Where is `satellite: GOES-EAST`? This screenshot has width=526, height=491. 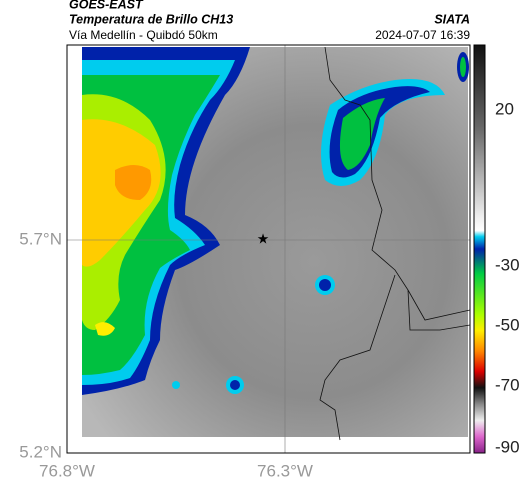
satellite: GOES-EAST is located at coordinates (106, 5).